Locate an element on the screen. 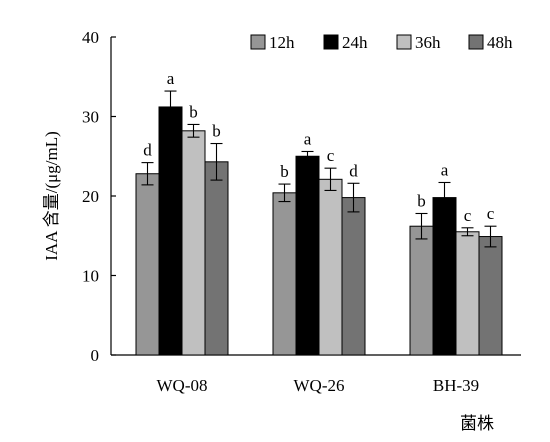 The height and width of the screenshot is (442, 550). x-tick-label: BH-39 is located at coordinates (456, 385).